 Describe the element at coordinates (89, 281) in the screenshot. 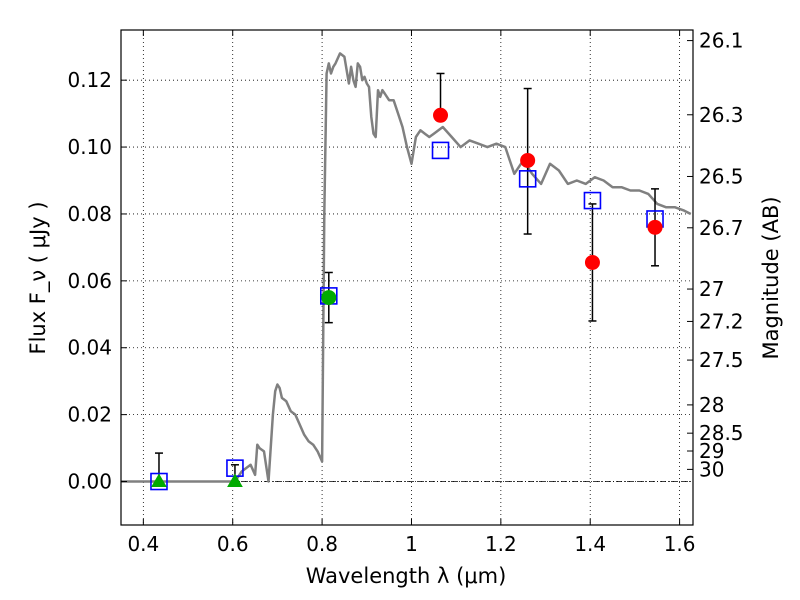

I see `y-tick-label: 0.06` at that location.